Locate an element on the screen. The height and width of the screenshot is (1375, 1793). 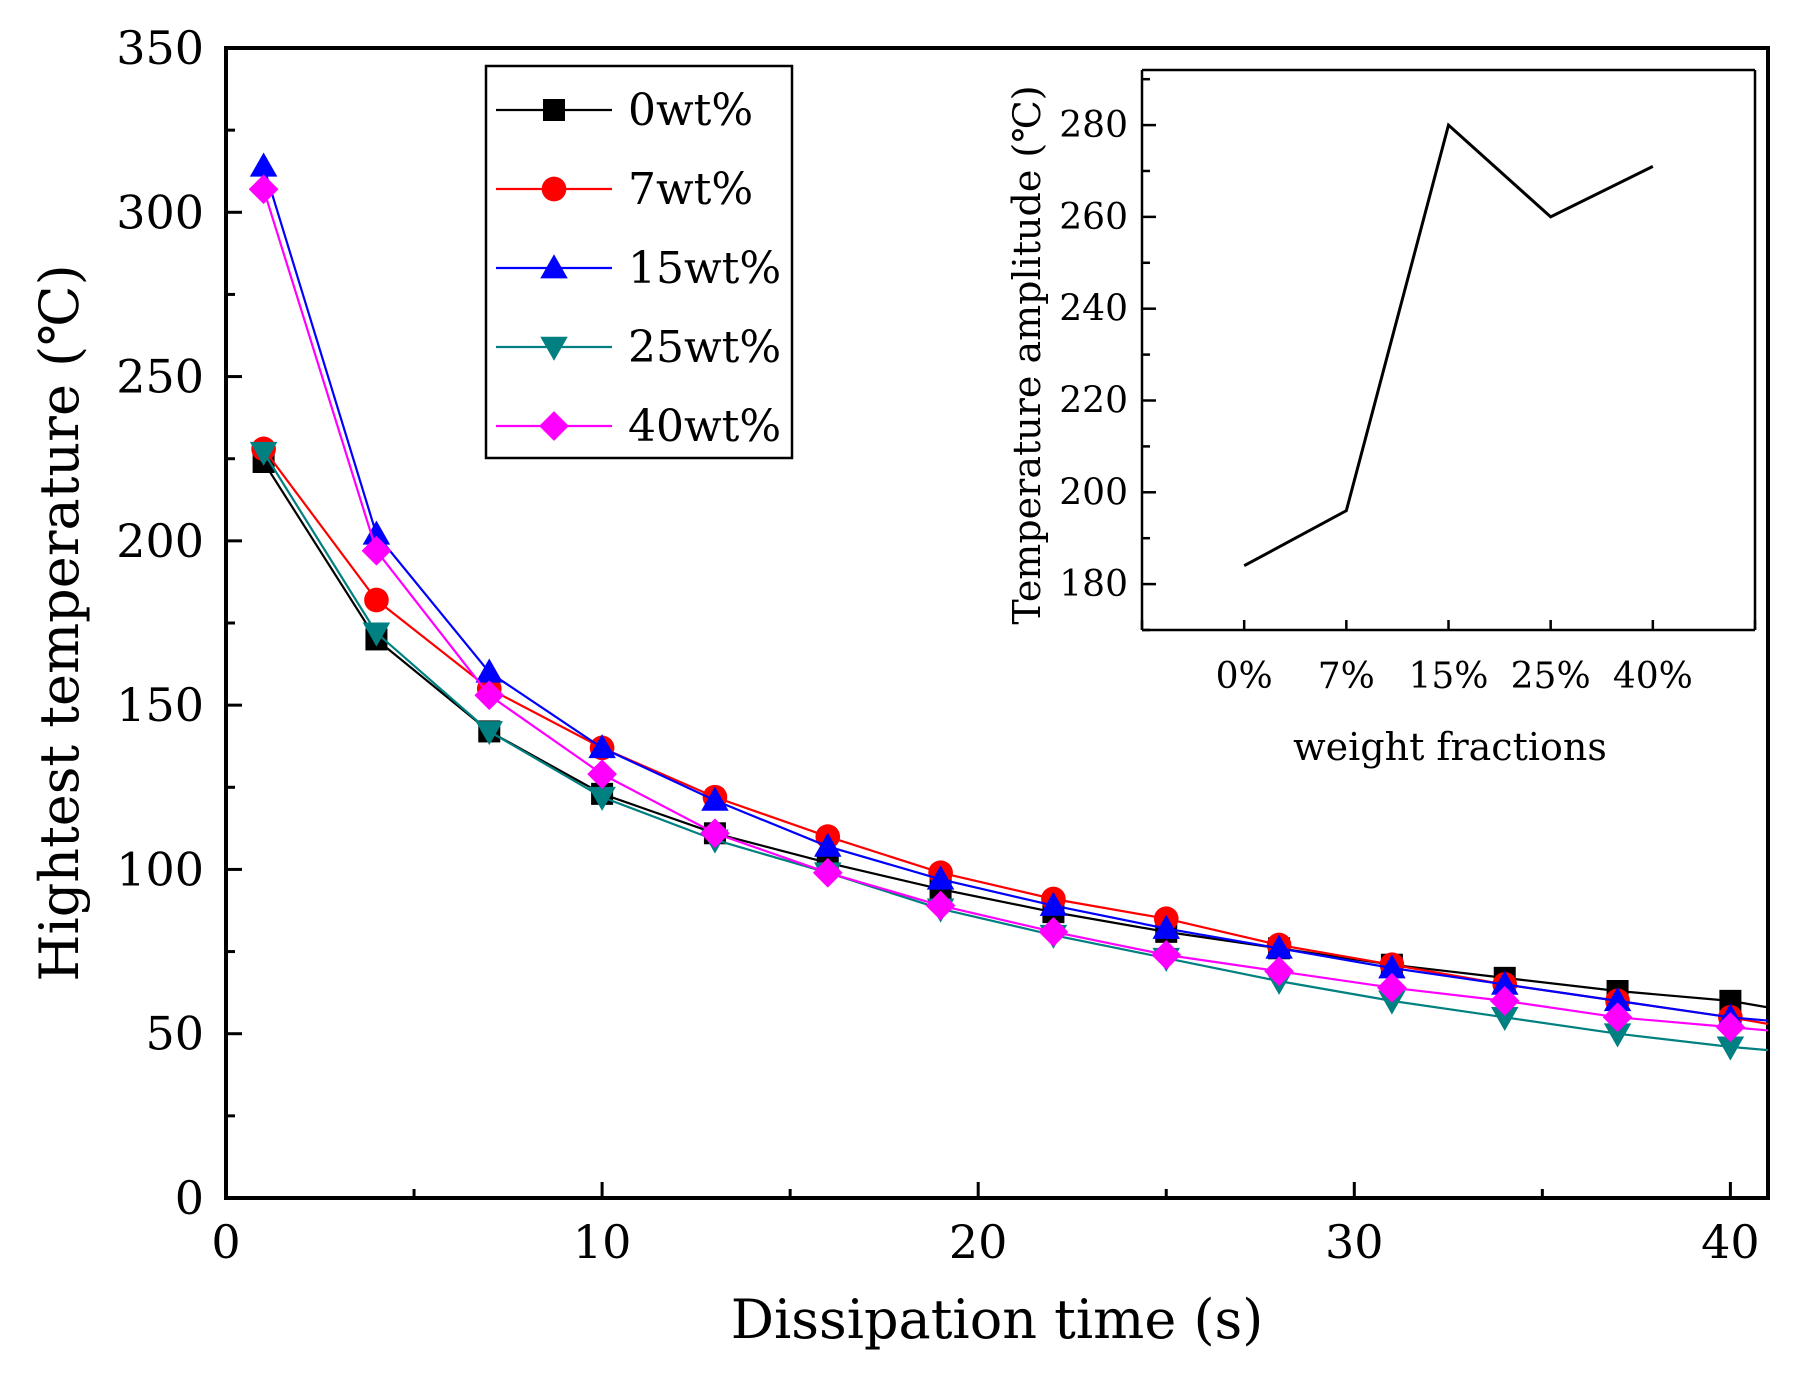
legend-label-25wtpct: 25wt% is located at coordinates (704, 347).